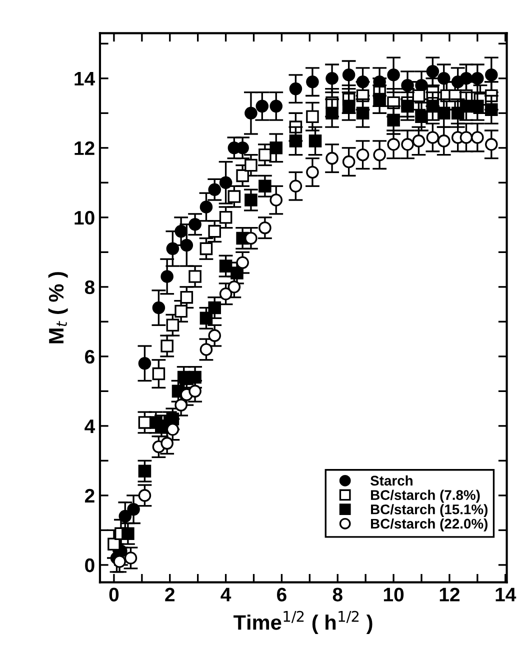 The height and width of the screenshot is (664, 529). What do you see at coordinates (226, 595) in the screenshot?
I see `x-tick-label: 4` at bounding box center [226, 595].